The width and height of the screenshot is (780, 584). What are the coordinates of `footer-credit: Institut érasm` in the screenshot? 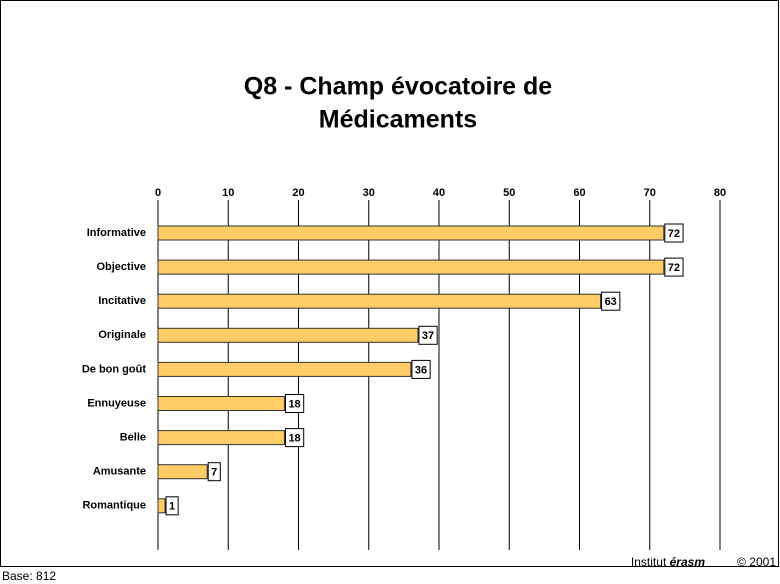 It's located at (668, 562).